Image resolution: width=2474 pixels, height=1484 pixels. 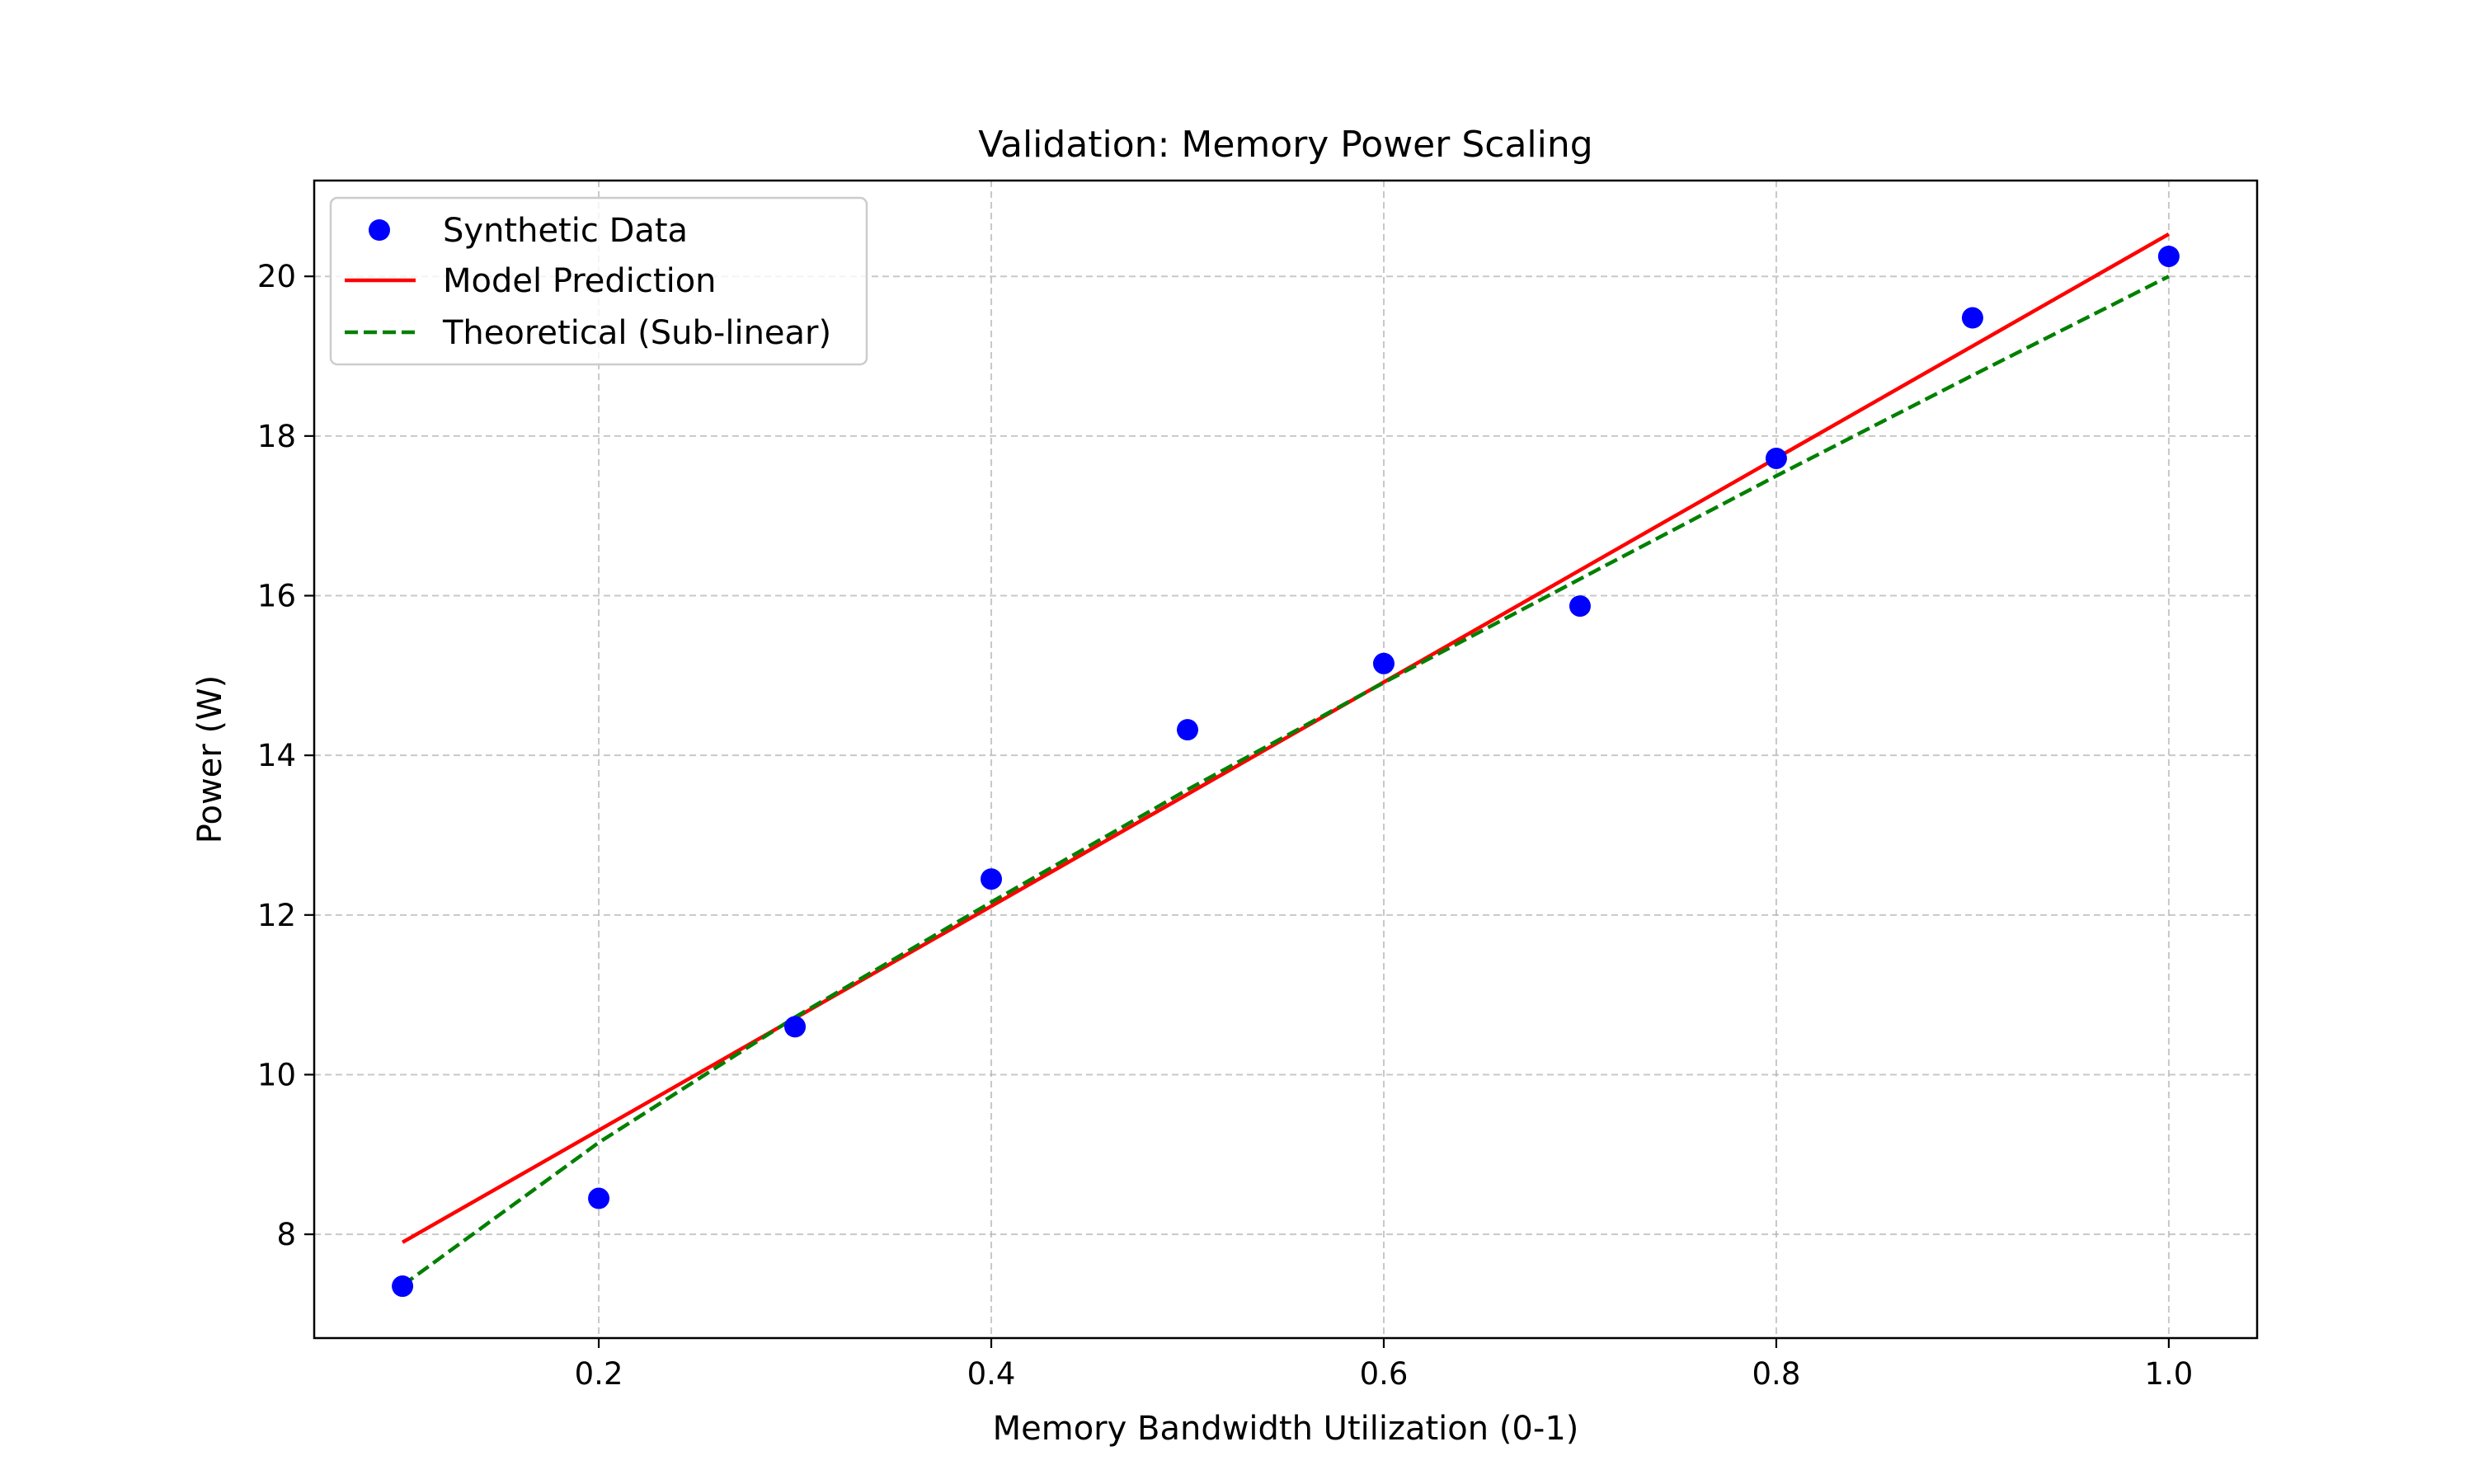 What do you see at coordinates (276, 436) in the screenshot?
I see `y-tick-label: 18` at bounding box center [276, 436].